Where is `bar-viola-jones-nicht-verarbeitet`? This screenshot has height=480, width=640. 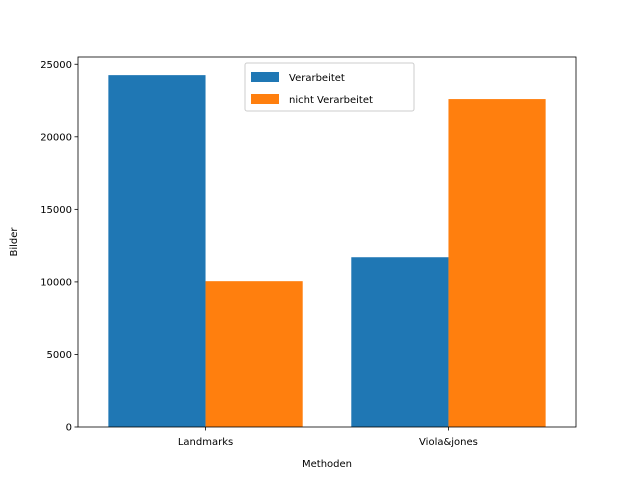 bar-viola-jones-nicht-verarbeitet is located at coordinates (497, 263).